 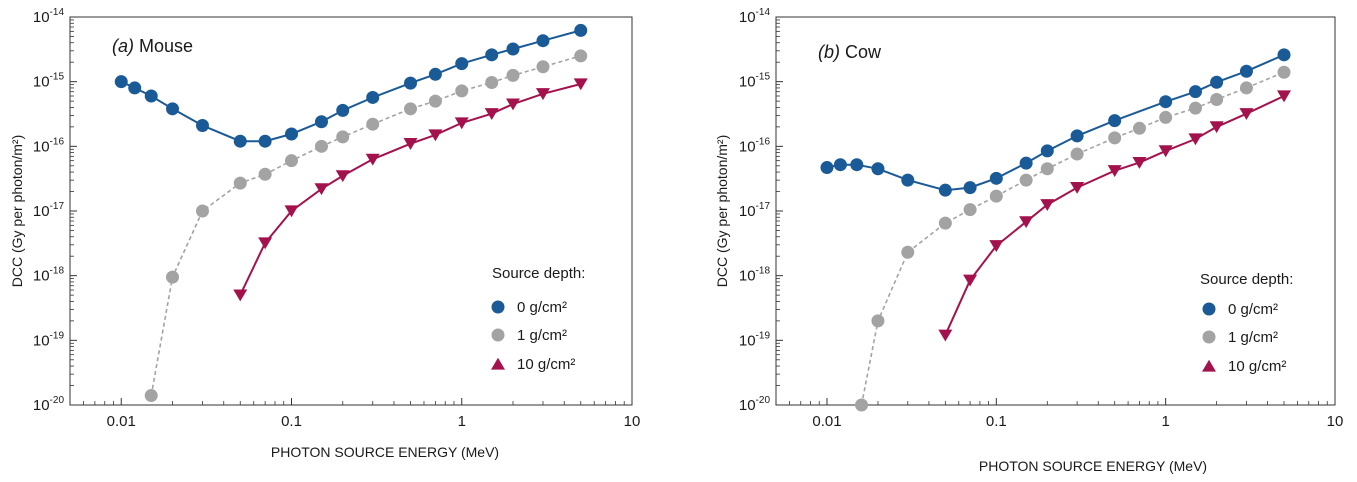 I want to click on x-tick-label: 0.01, so click(x=826, y=421).